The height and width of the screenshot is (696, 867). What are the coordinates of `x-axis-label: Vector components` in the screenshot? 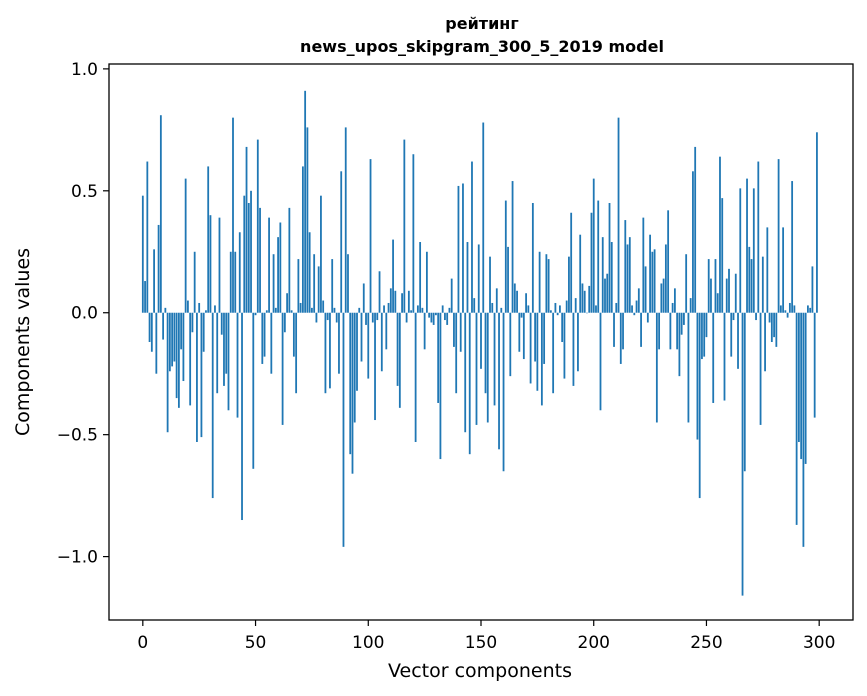 It's located at (480, 671).